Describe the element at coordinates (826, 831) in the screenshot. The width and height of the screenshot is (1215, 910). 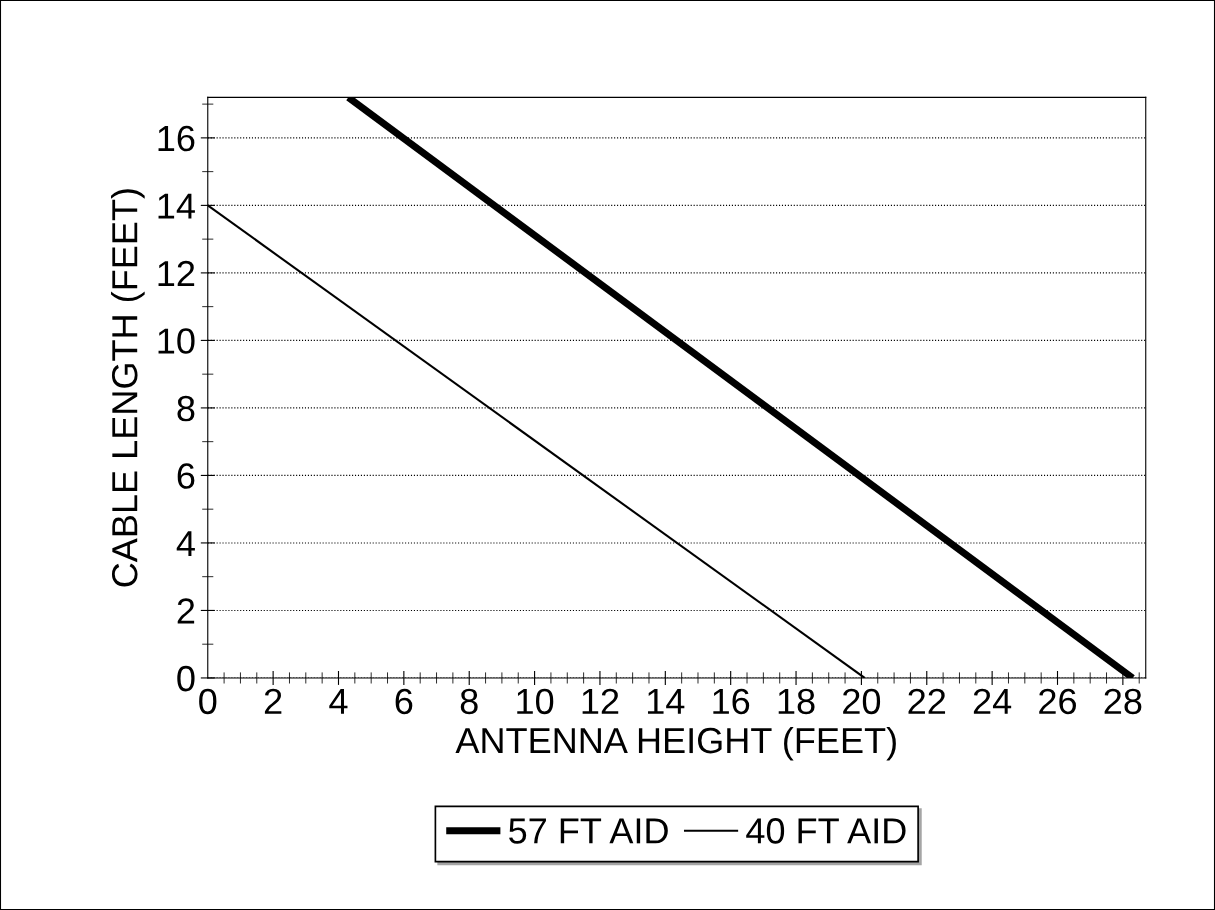
I see `legend-label: 40 FT AID` at that location.